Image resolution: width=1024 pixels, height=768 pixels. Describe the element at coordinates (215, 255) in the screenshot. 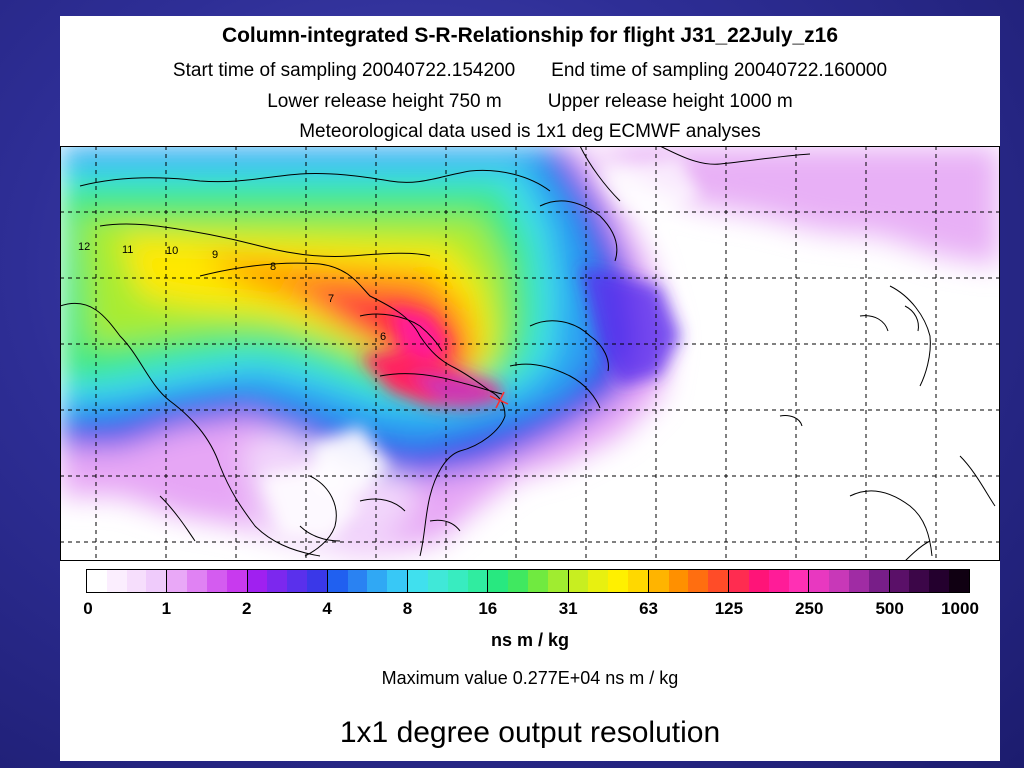

I see `contour-label: 9` at that location.